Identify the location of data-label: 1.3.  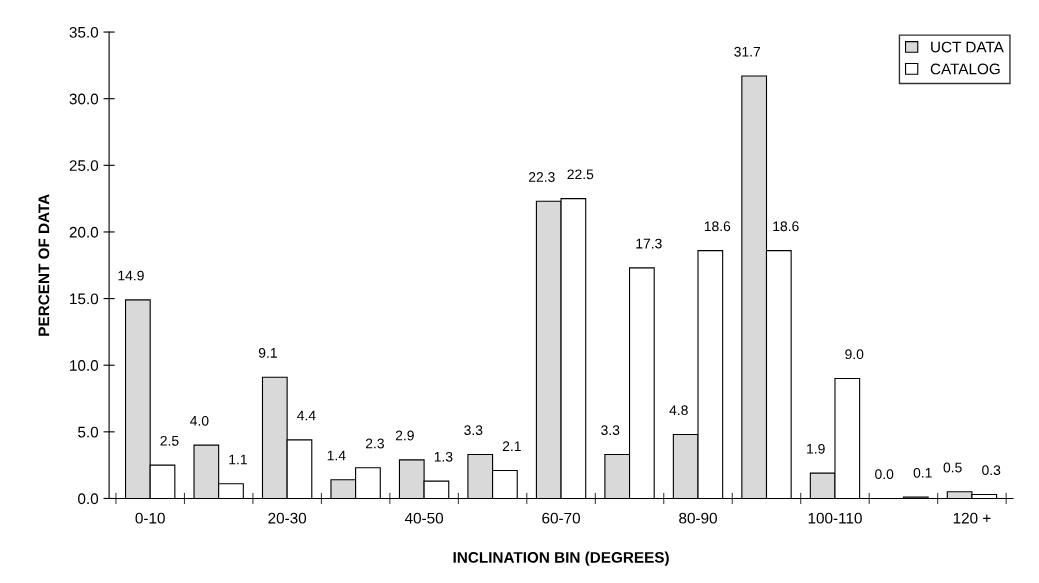
(443, 456).